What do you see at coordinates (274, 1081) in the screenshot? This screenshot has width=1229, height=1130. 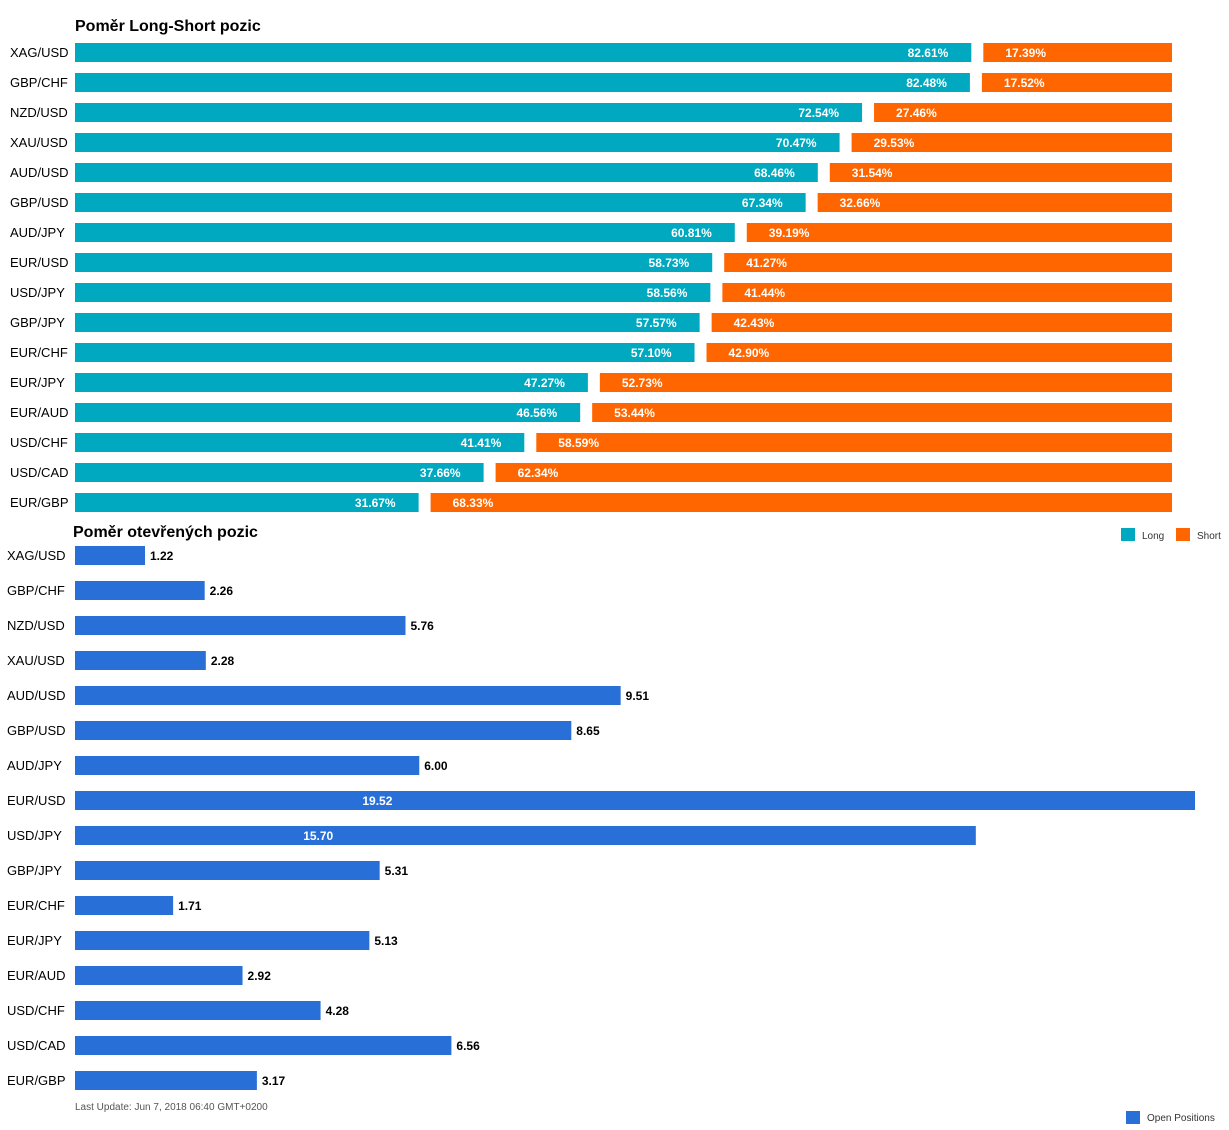 I see `open-positions-value-label: 3.17` at bounding box center [274, 1081].